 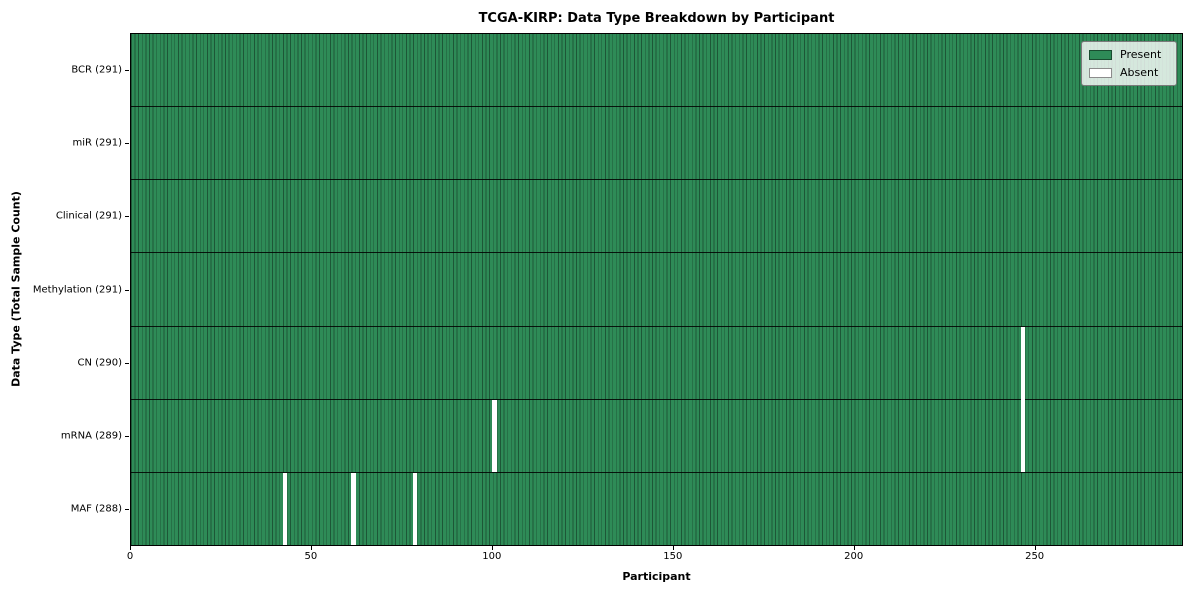 I want to click on data-row-clinical, so click(x=656, y=217).